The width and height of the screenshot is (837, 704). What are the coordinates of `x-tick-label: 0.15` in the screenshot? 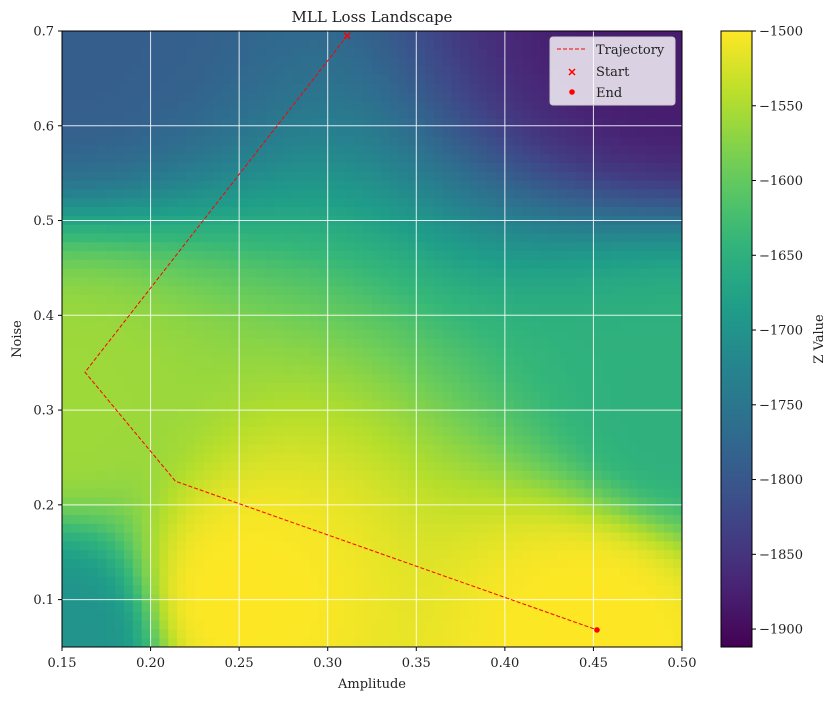 It's located at (62, 663).